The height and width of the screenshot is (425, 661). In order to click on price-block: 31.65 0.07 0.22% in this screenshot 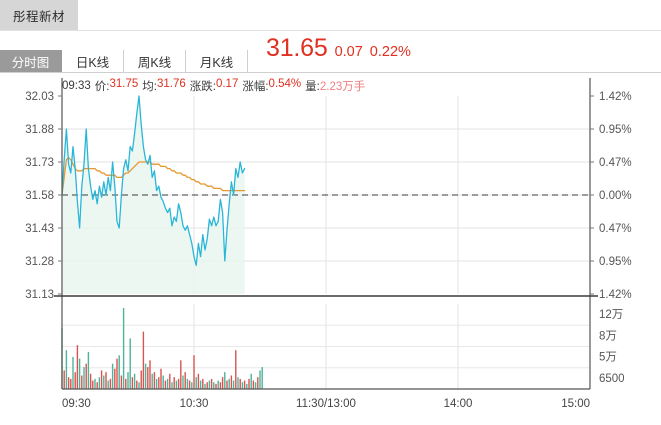, I will do `click(338, 48)`.